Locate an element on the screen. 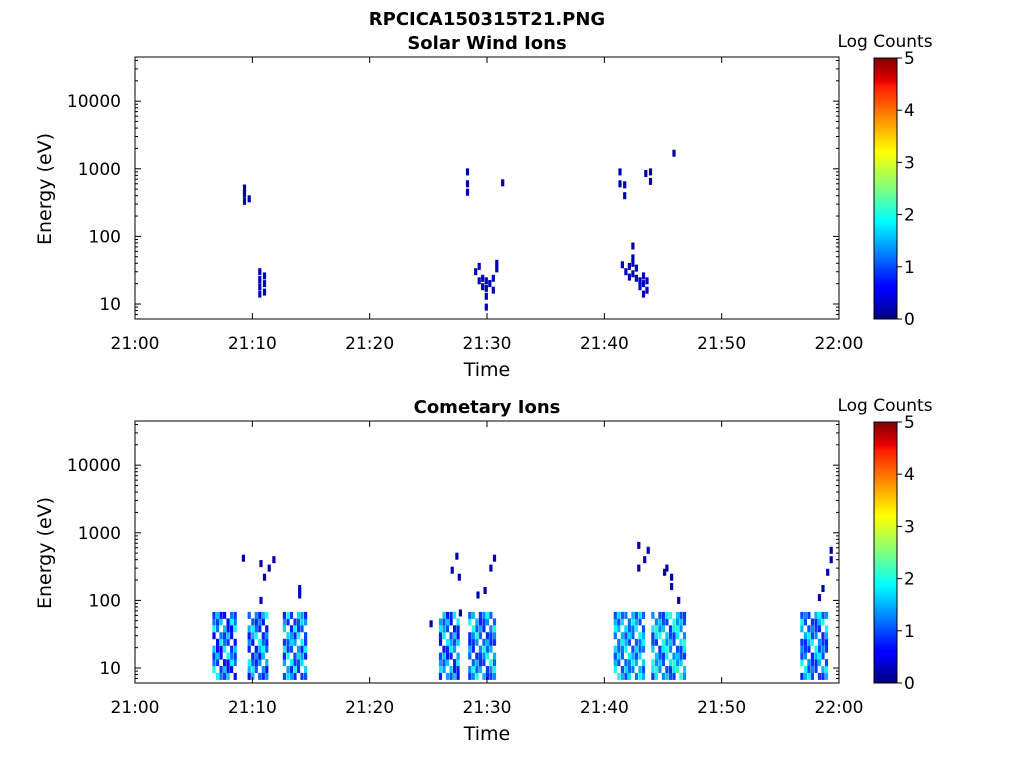 Image resolution: width=1024 pixels, height=768 pixels. x-tick-label: 21:40 is located at coordinates (604, 344).